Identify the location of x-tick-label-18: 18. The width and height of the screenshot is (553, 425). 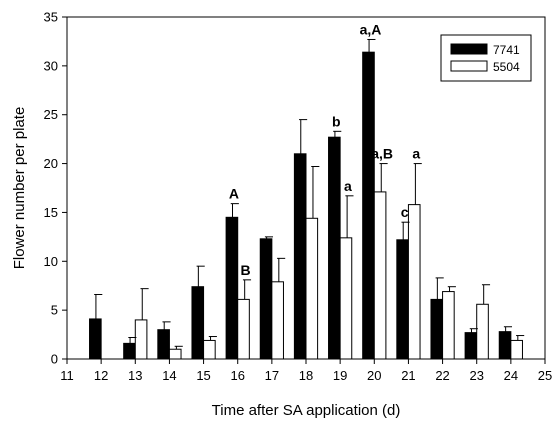
(306, 375).